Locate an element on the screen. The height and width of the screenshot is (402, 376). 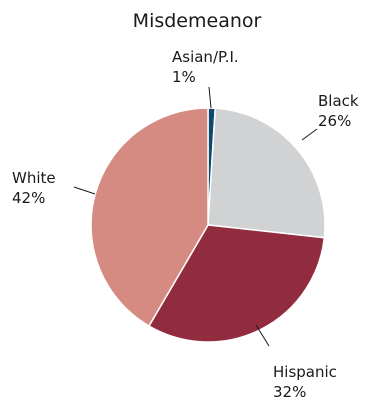
pie-slice-black is located at coordinates (266, 173).